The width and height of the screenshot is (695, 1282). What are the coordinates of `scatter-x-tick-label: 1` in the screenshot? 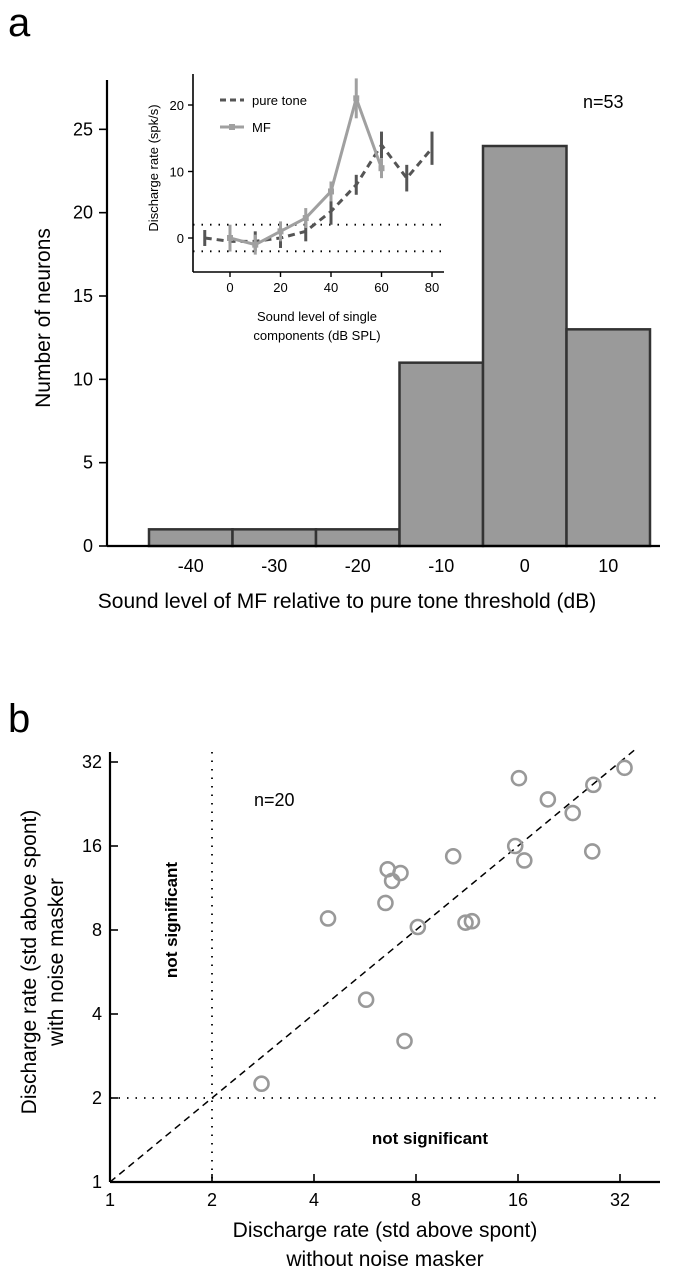 It's located at (110, 1200).